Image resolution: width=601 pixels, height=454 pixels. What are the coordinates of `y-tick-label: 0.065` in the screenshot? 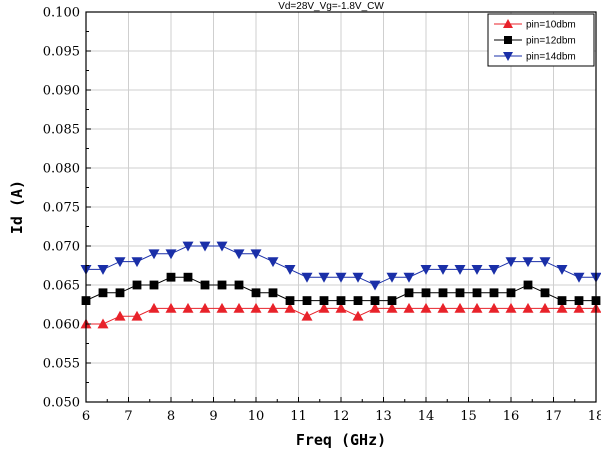 It's located at (61, 286).